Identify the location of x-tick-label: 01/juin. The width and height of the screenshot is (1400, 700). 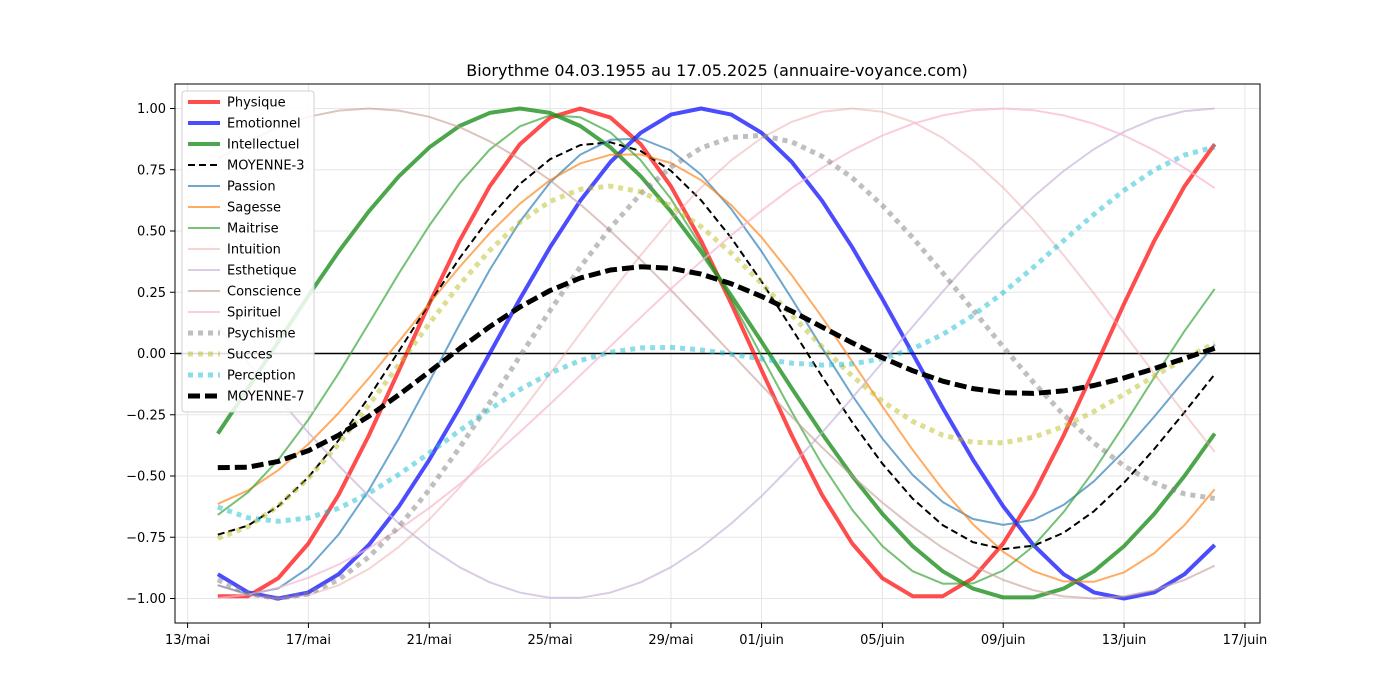
(761, 640).